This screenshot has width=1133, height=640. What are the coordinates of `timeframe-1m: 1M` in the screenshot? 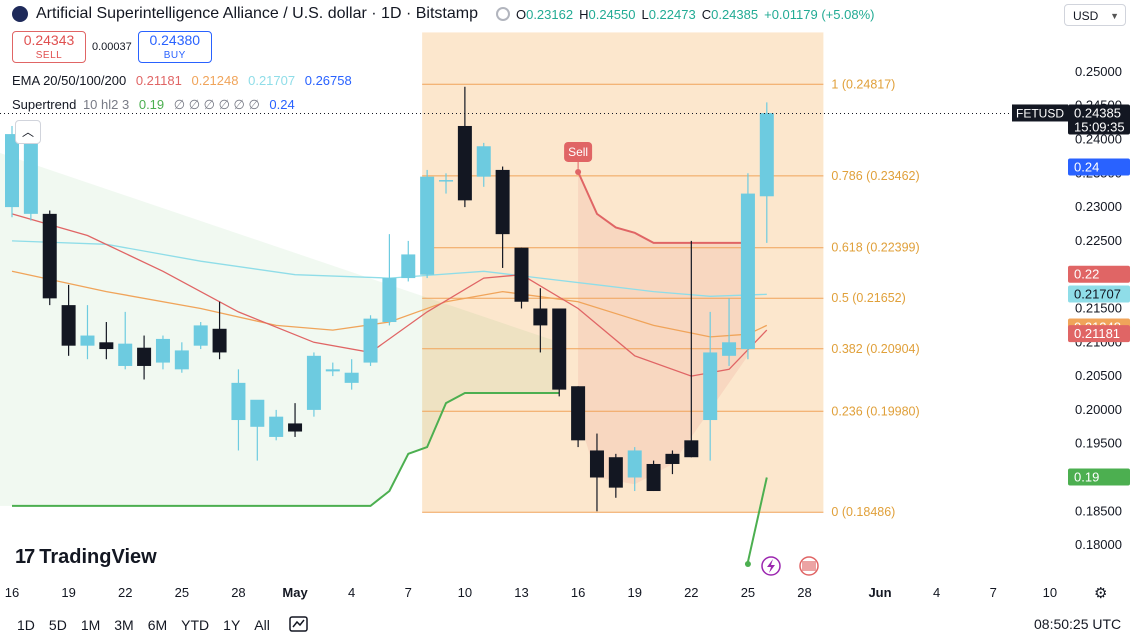 It's located at (90, 625).